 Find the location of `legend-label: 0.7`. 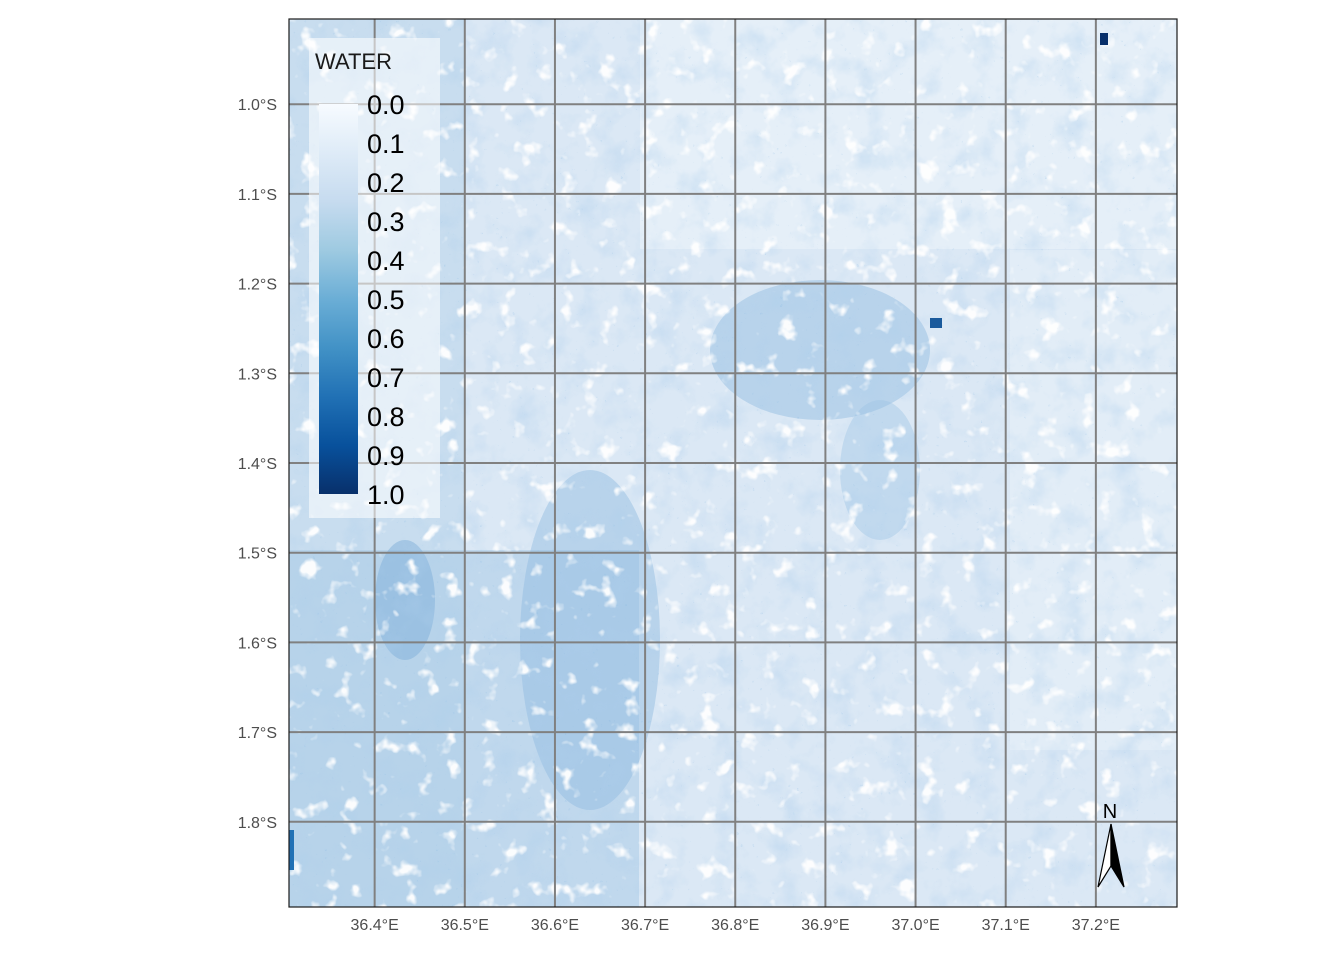

legend-label: 0.7 is located at coordinates (386, 378).